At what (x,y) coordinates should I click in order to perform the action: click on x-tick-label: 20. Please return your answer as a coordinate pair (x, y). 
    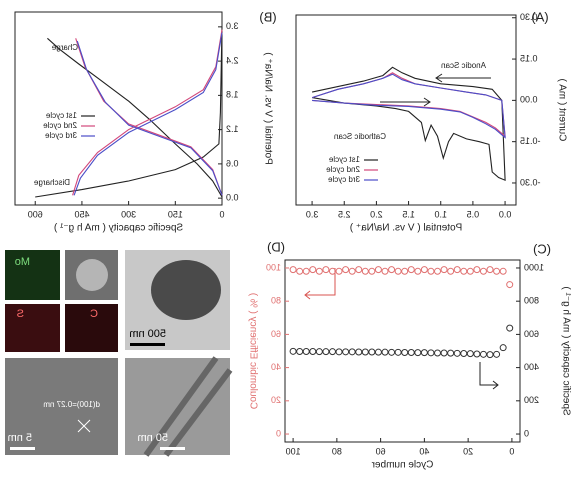
    Looking at the image, I should click on (468, 451).